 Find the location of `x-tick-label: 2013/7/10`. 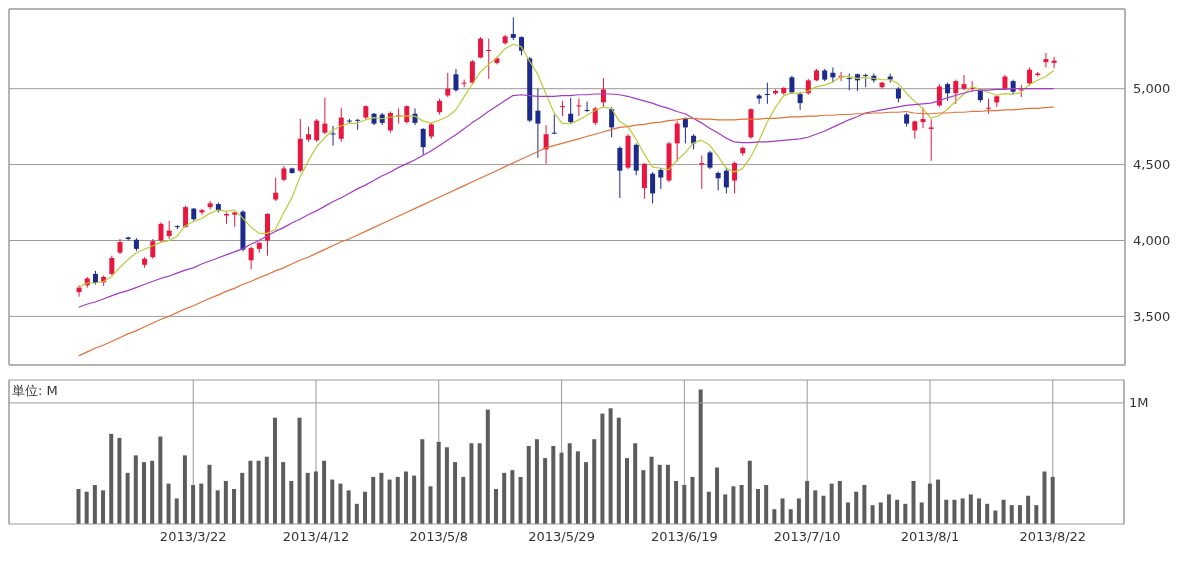

x-tick-label: 2013/7/10 is located at coordinates (807, 537).